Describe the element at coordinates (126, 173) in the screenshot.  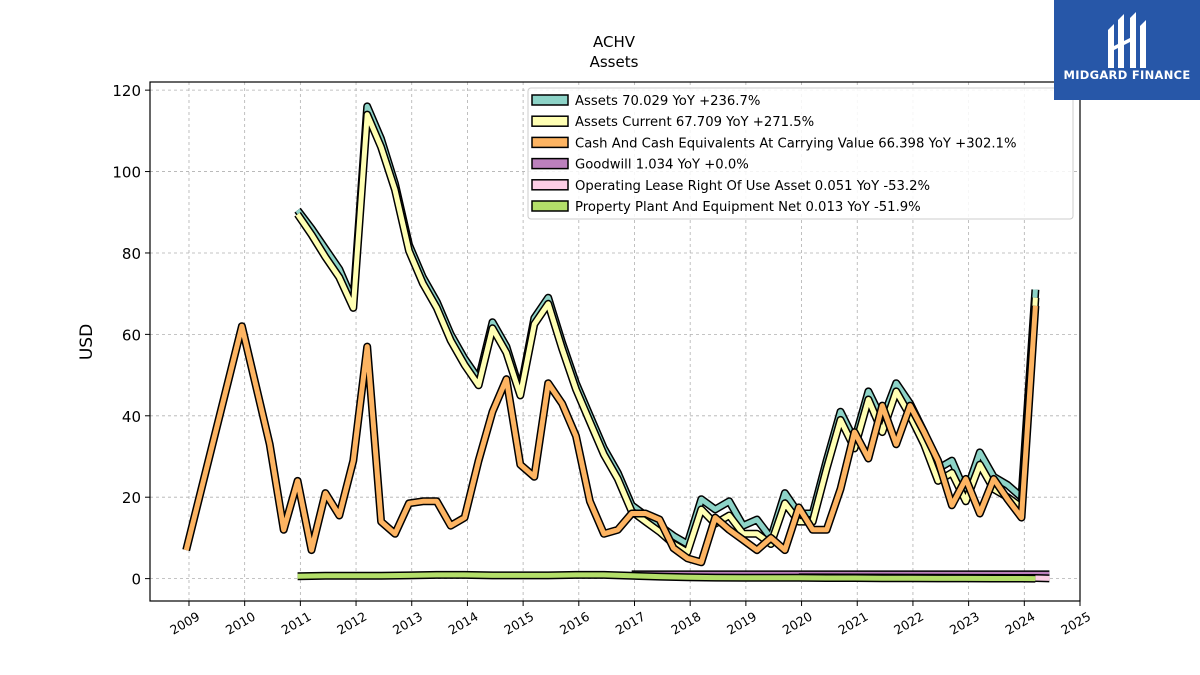
I see `y-tick-label: 100` at that location.